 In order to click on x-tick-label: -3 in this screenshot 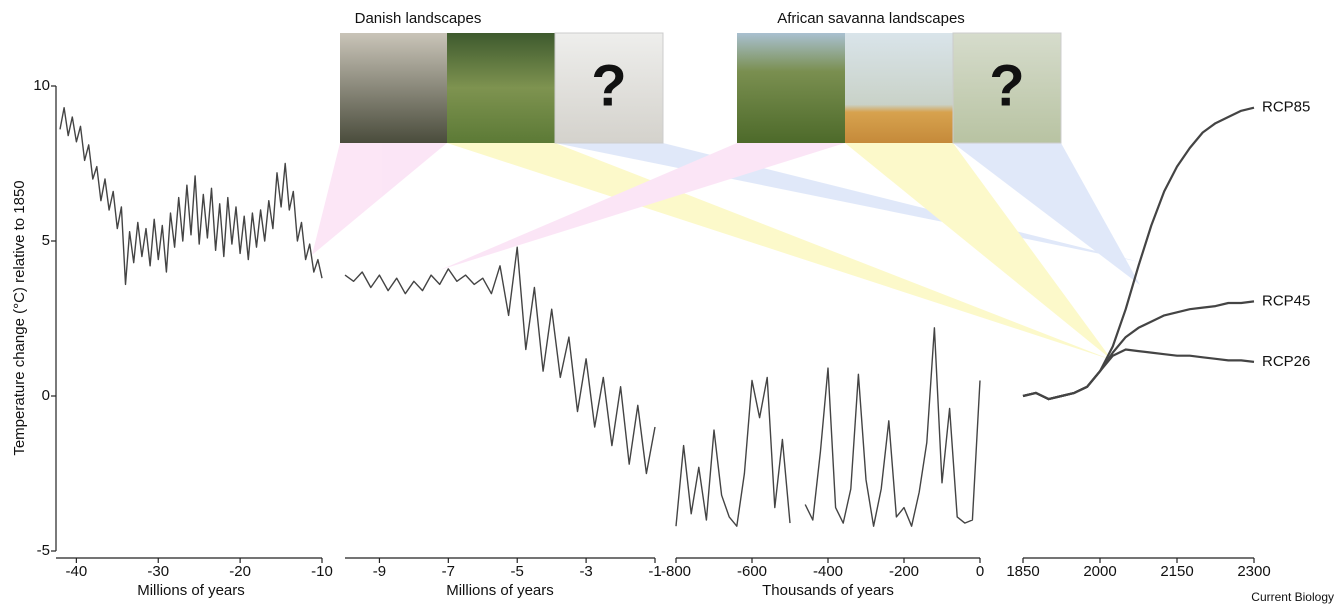, I will do `click(585, 571)`.